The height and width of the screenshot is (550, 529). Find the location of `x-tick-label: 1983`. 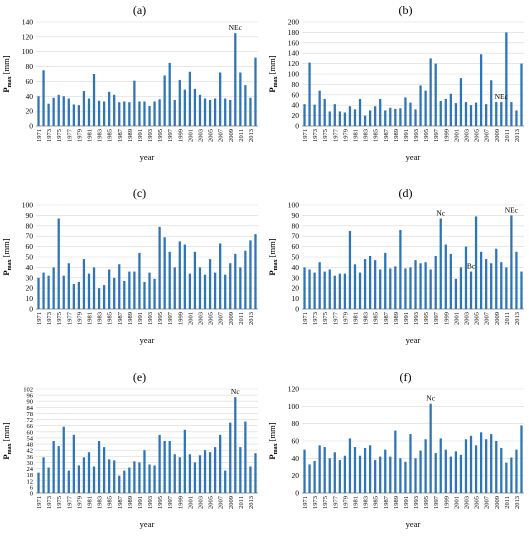

x-tick-label: 1983 is located at coordinates (100, 318).